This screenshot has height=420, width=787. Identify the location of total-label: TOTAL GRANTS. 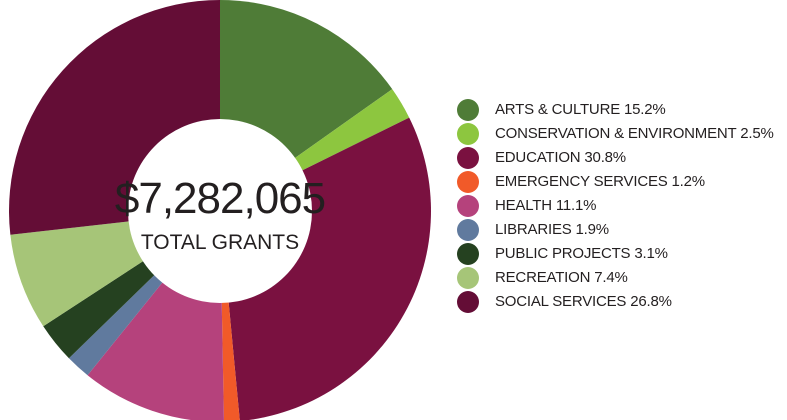
(220, 242).